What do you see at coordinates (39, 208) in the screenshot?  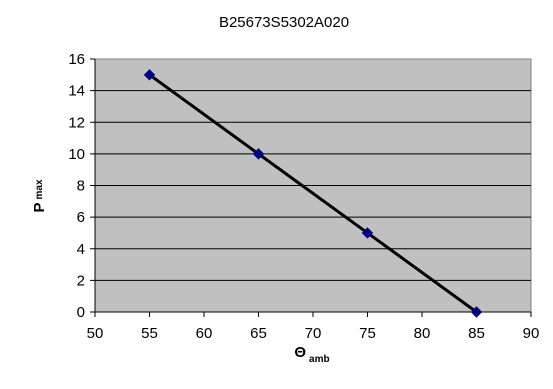 I see `y-axis-label-main: P` at bounding box center [39, 208].